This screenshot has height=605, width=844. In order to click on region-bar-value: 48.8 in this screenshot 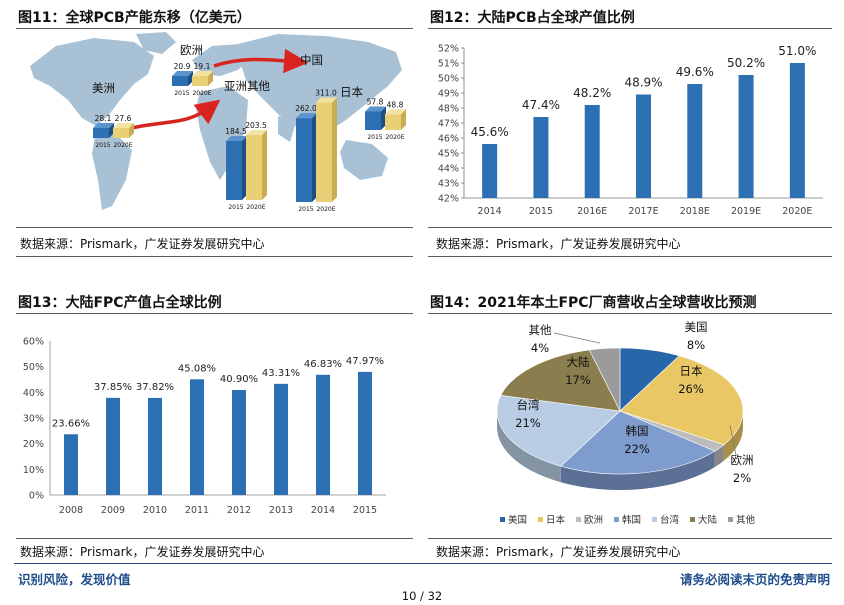, I will do `click(395, 104)`.